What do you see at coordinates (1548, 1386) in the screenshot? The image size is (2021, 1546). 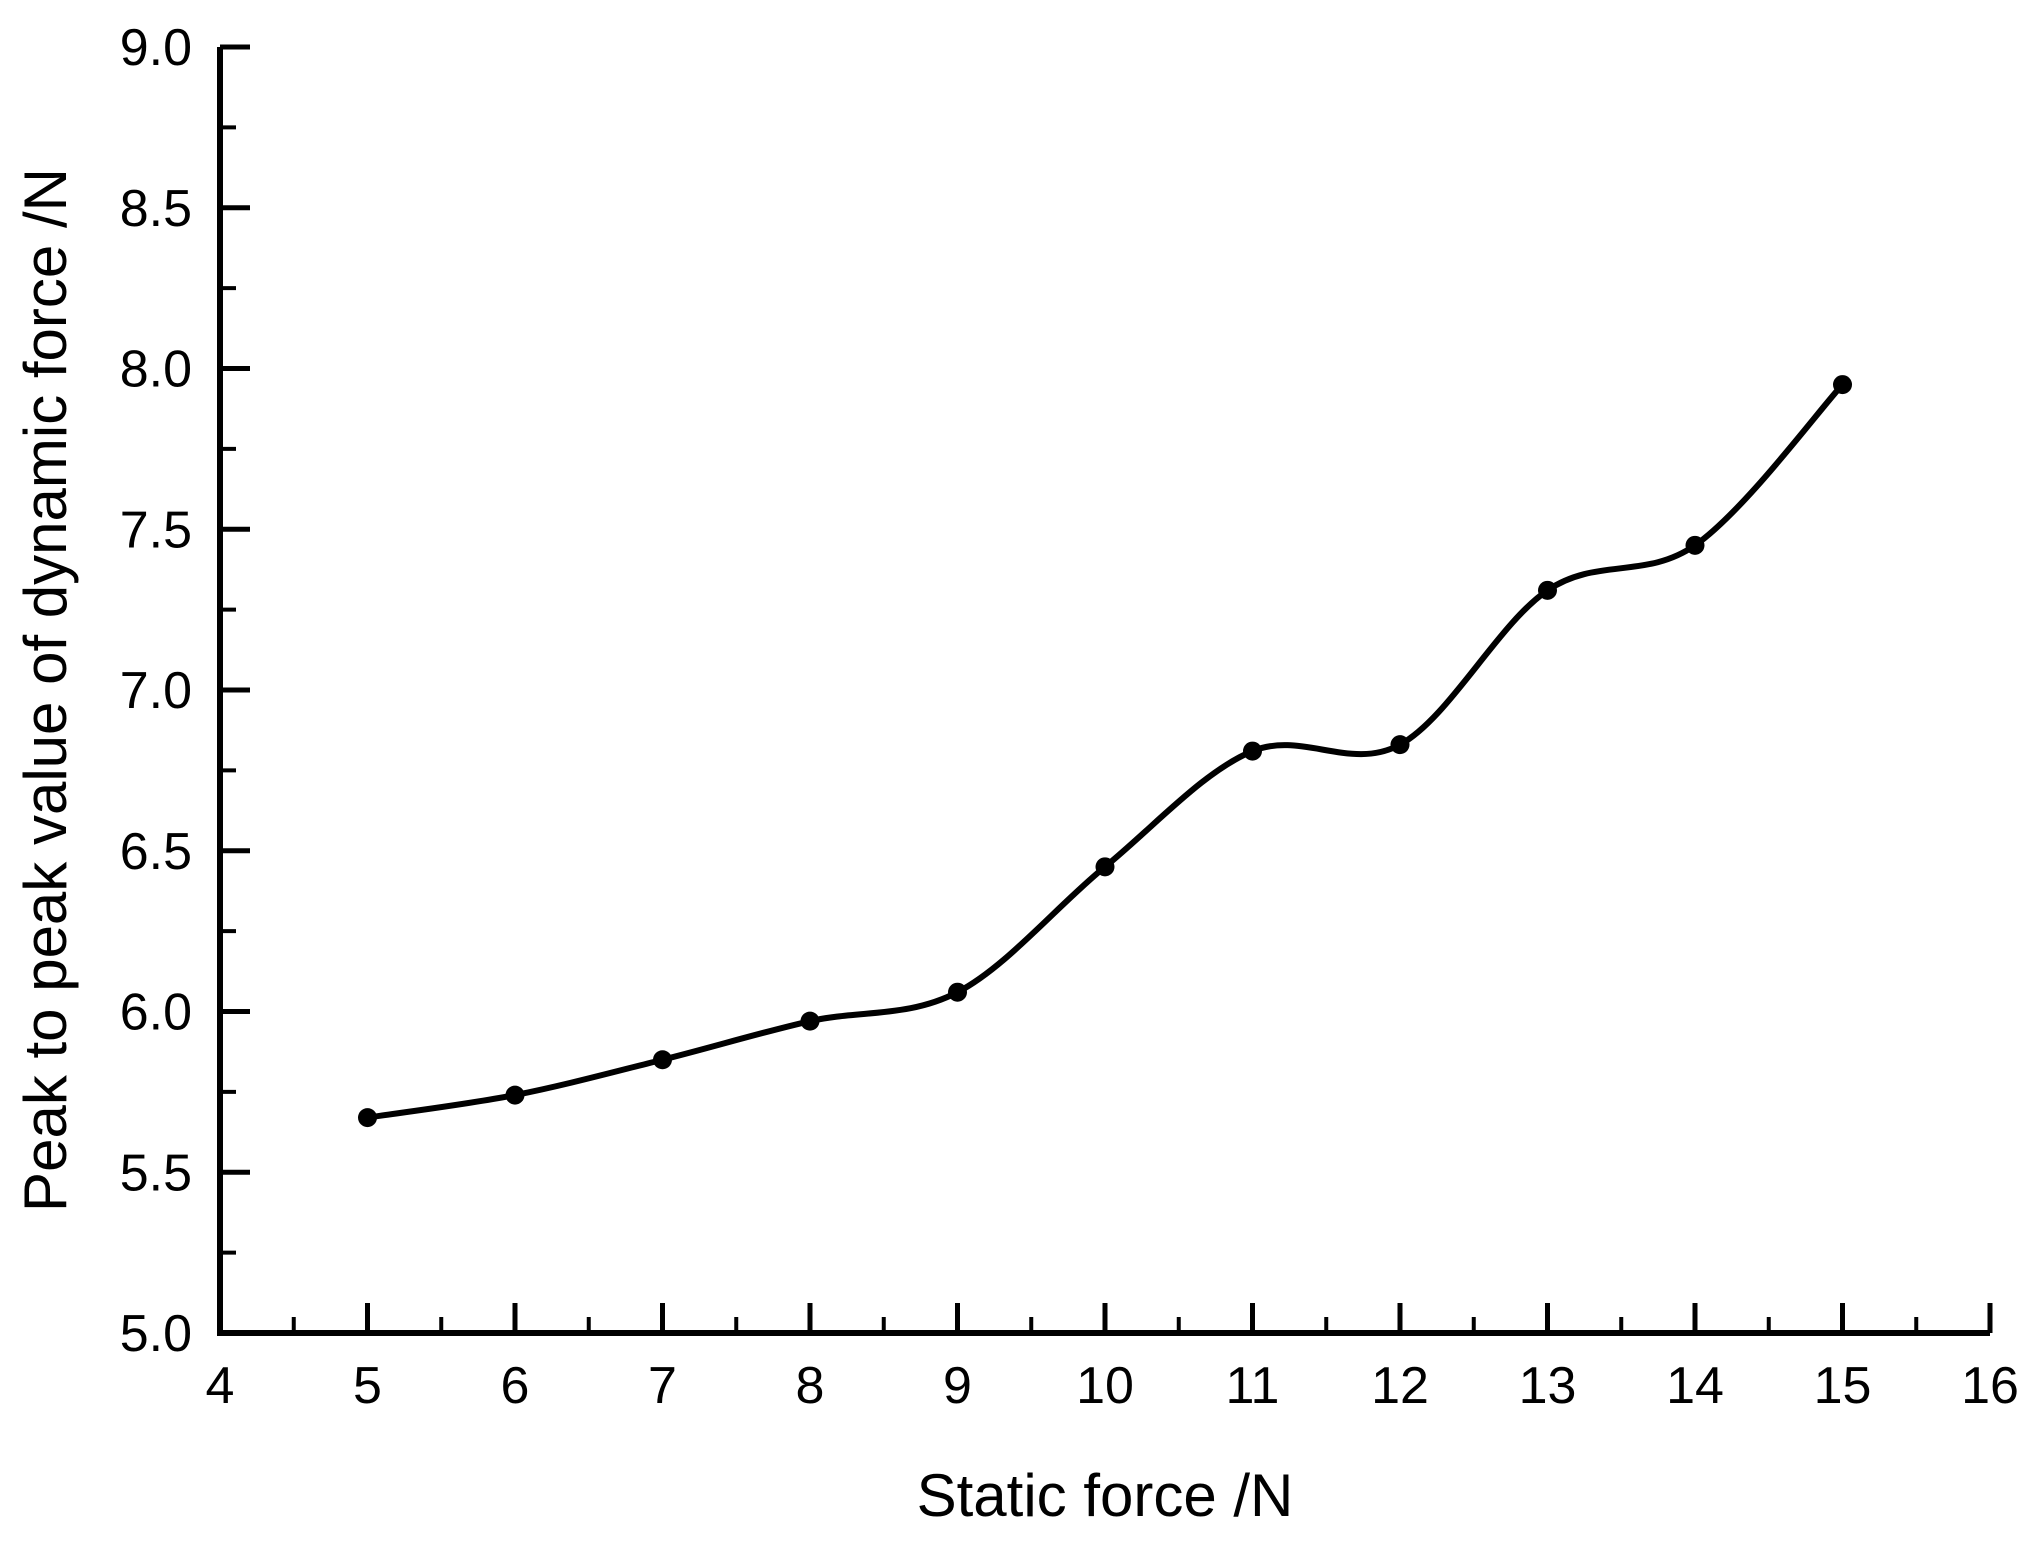 I see `x-tick-label: 13` at bounding box center [1548, 1386].